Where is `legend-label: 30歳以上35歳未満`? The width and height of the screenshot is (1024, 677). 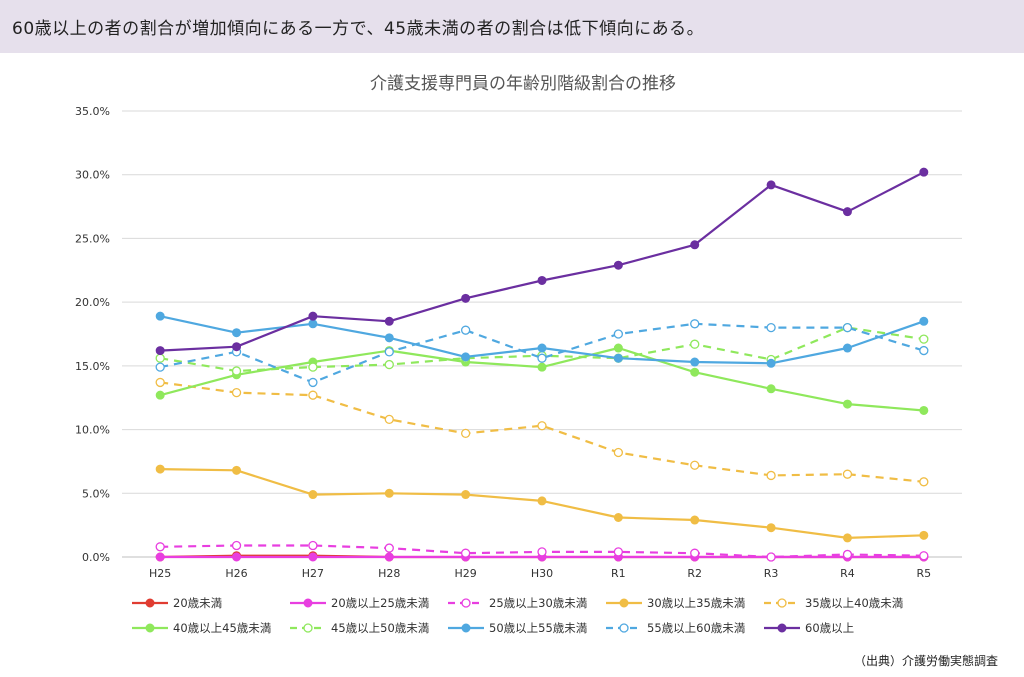
legend-label: 30歳以上35歳未満 is located at coordinates (696, 603).